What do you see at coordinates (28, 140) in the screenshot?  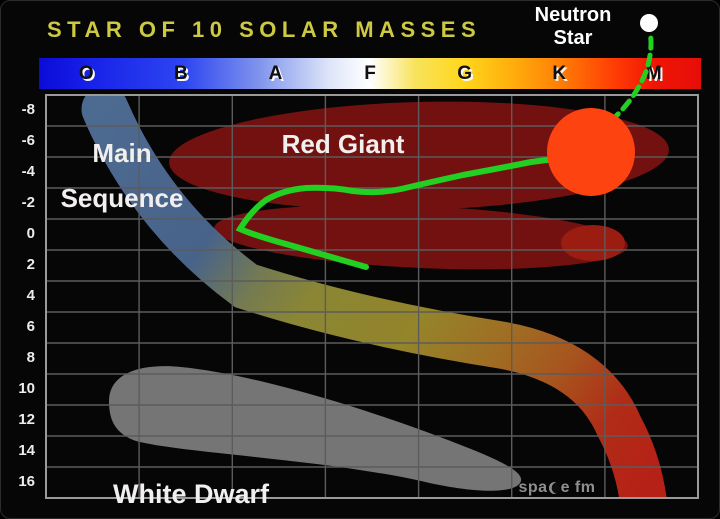 I see `y-axis-label: -6` at bounding box center [28, 140].